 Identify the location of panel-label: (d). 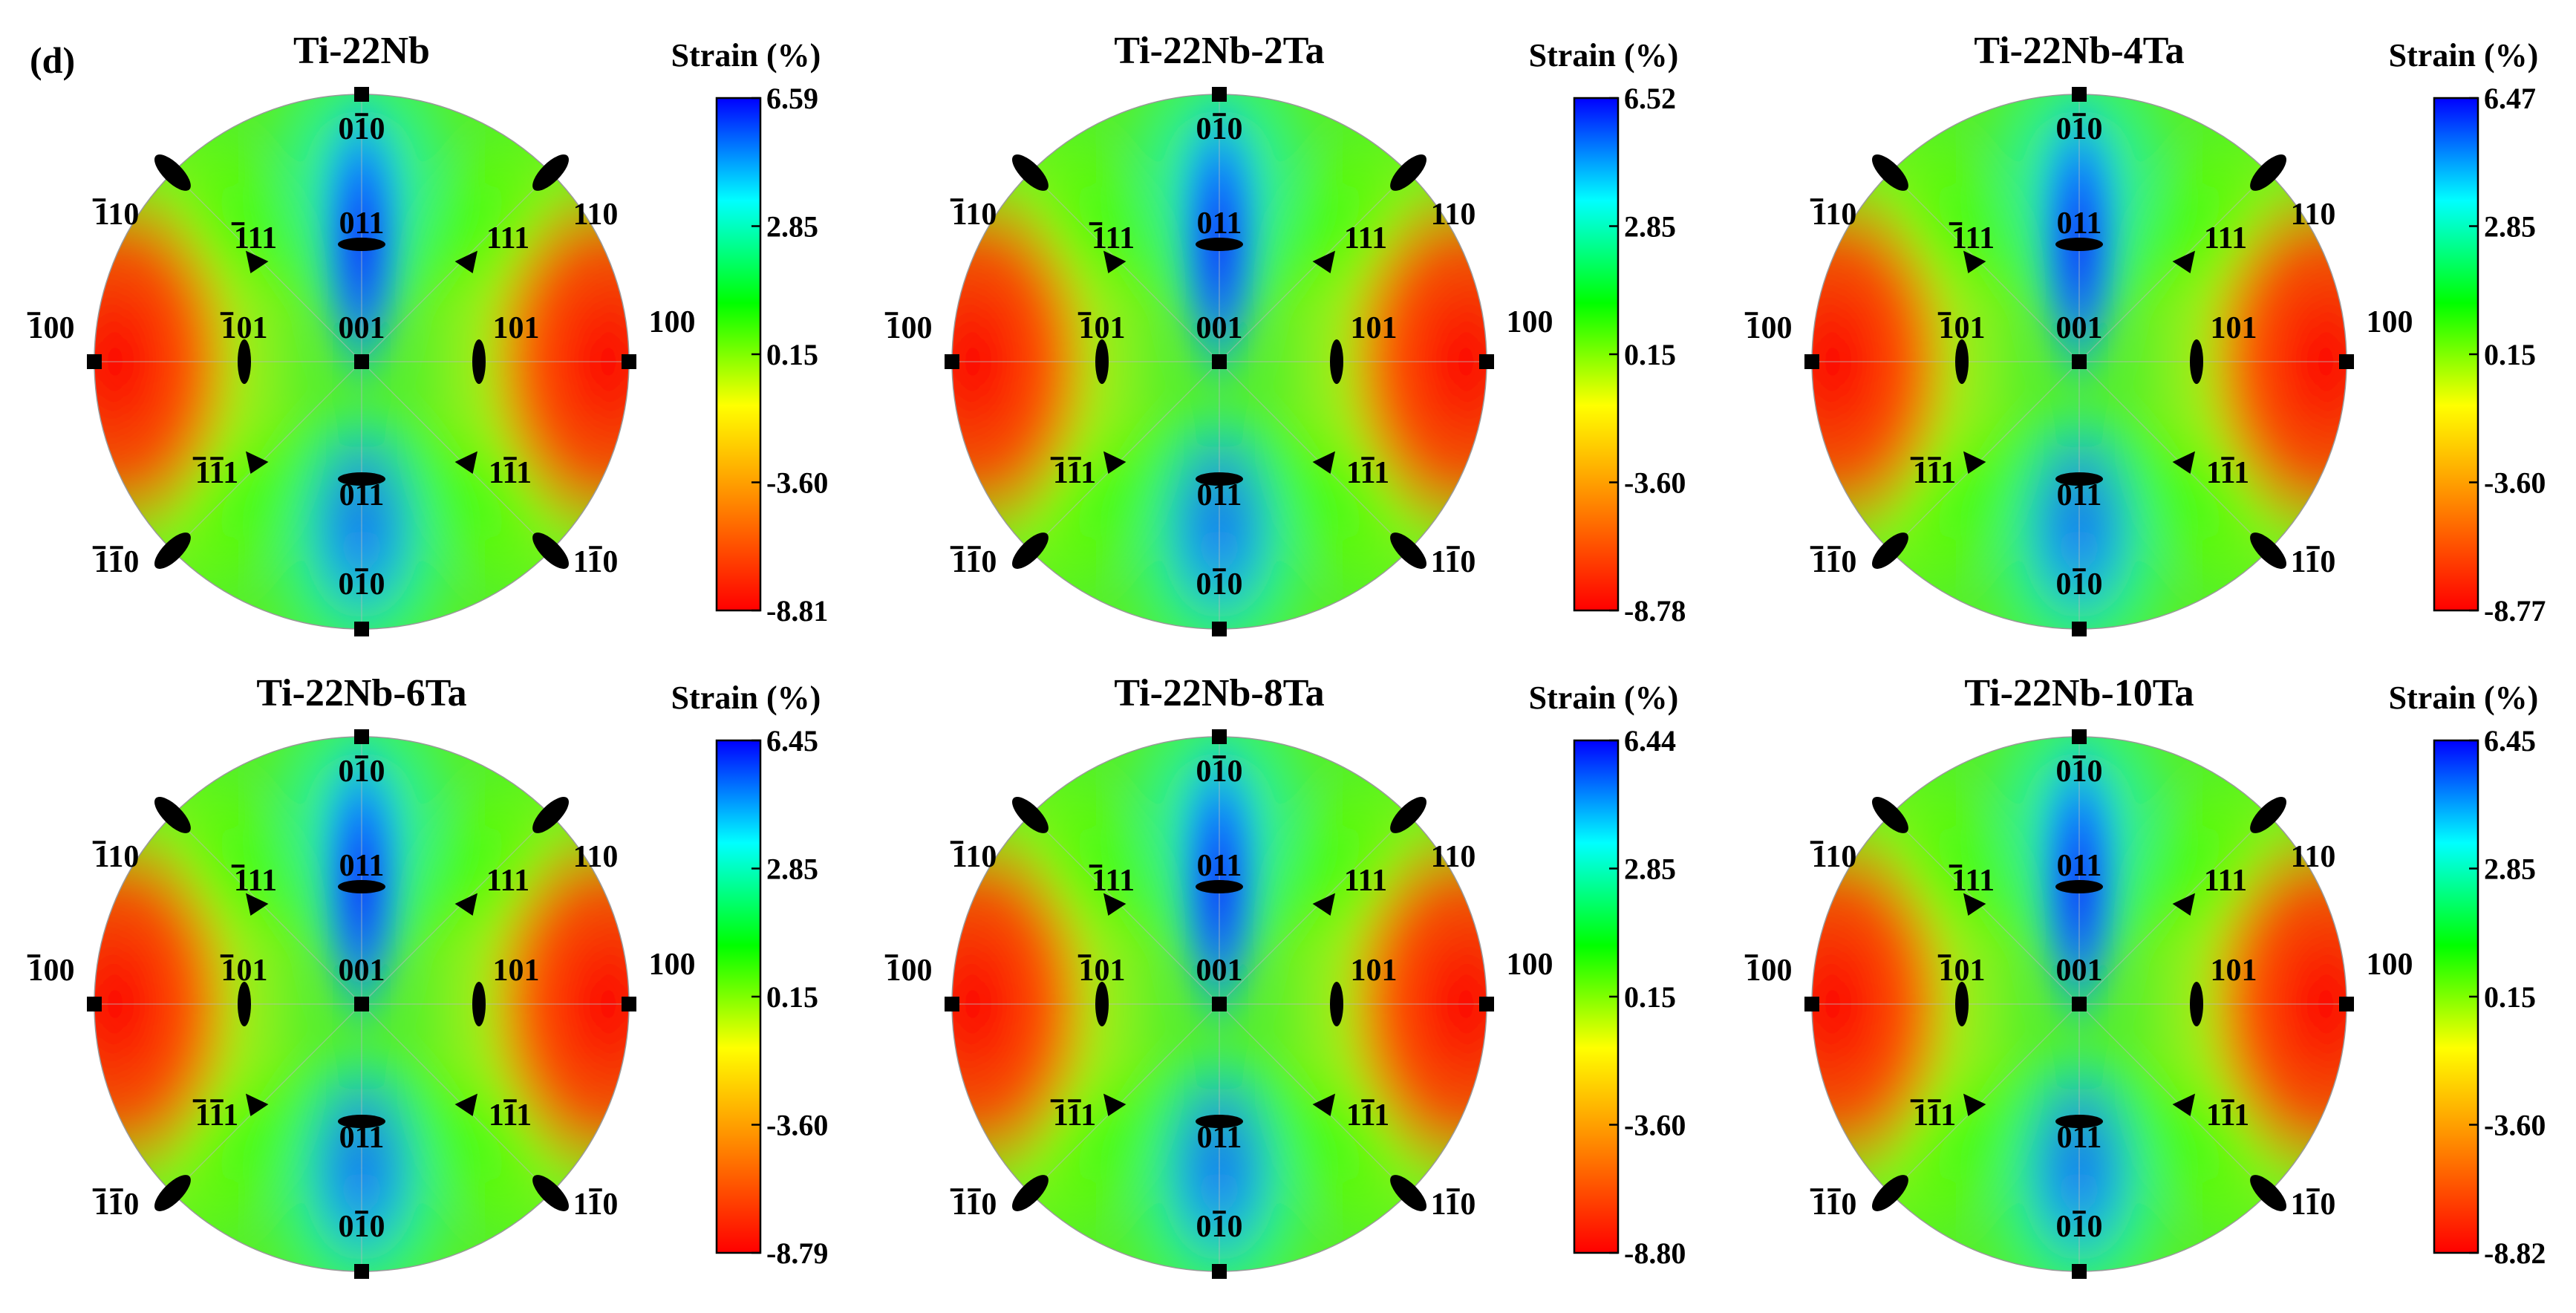
(52, 60).